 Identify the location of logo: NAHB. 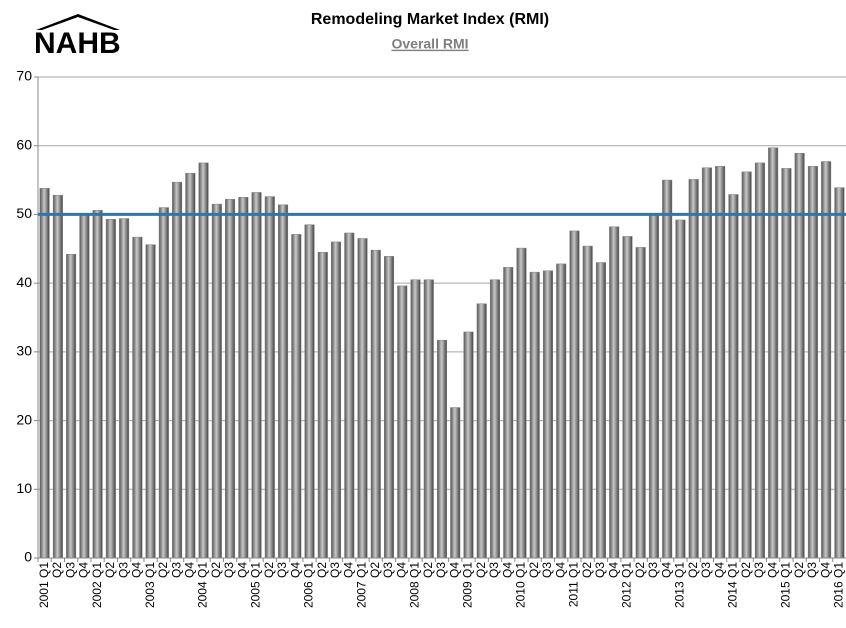
(77, 43).